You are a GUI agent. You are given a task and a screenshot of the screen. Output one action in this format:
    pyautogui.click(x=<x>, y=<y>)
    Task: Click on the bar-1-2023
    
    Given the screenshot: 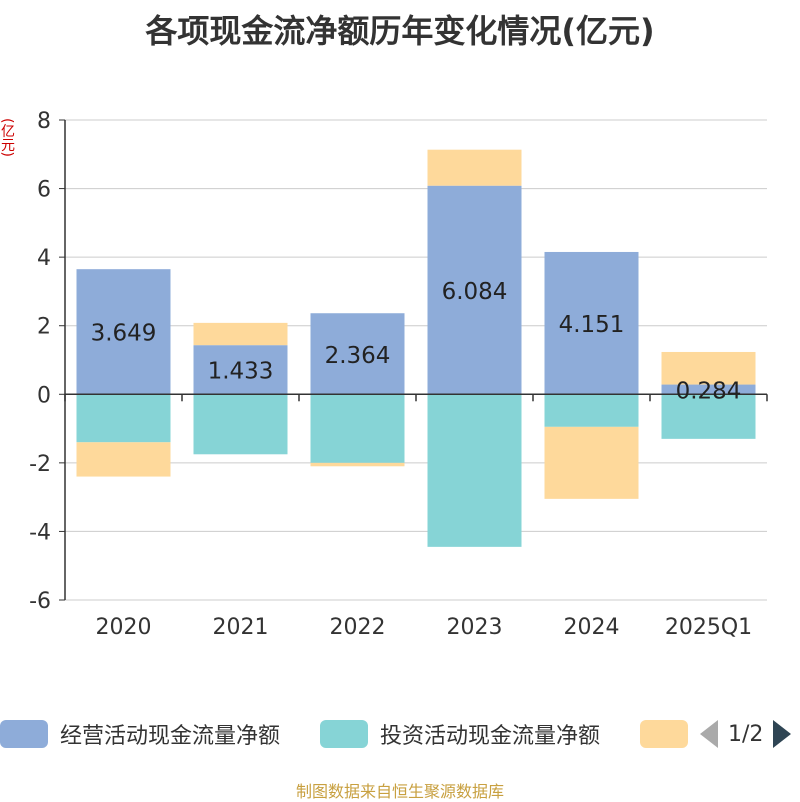 What is the action you would take?
    pyautogui.click(x=474, y=470)
    